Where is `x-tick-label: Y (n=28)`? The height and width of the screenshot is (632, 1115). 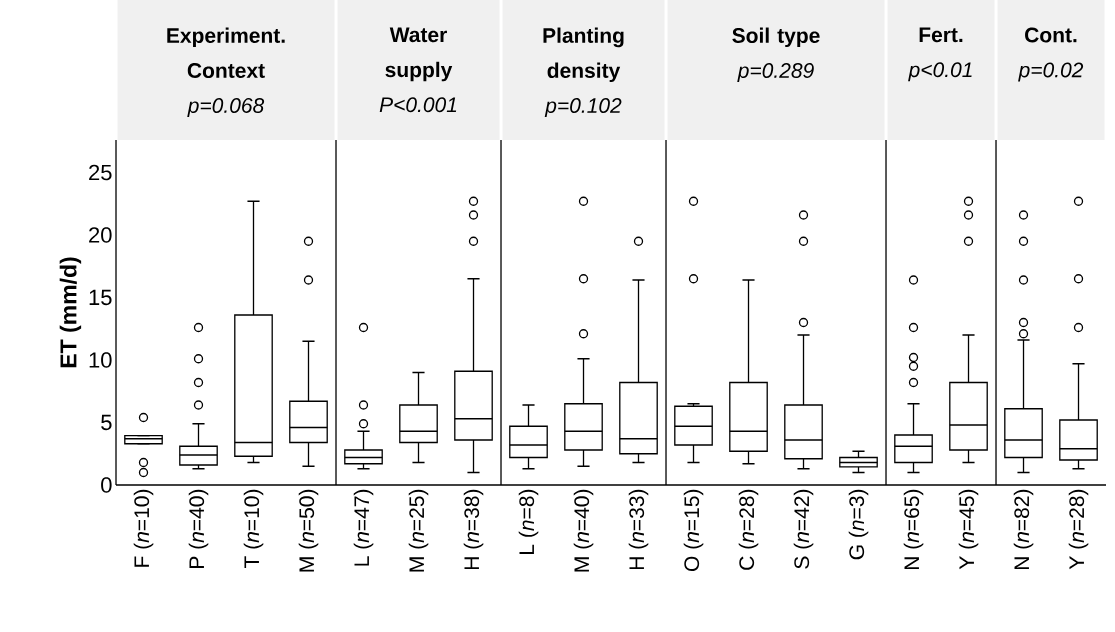
x-tick-label: Y (n=28) is located at coordinates (1078, 529).